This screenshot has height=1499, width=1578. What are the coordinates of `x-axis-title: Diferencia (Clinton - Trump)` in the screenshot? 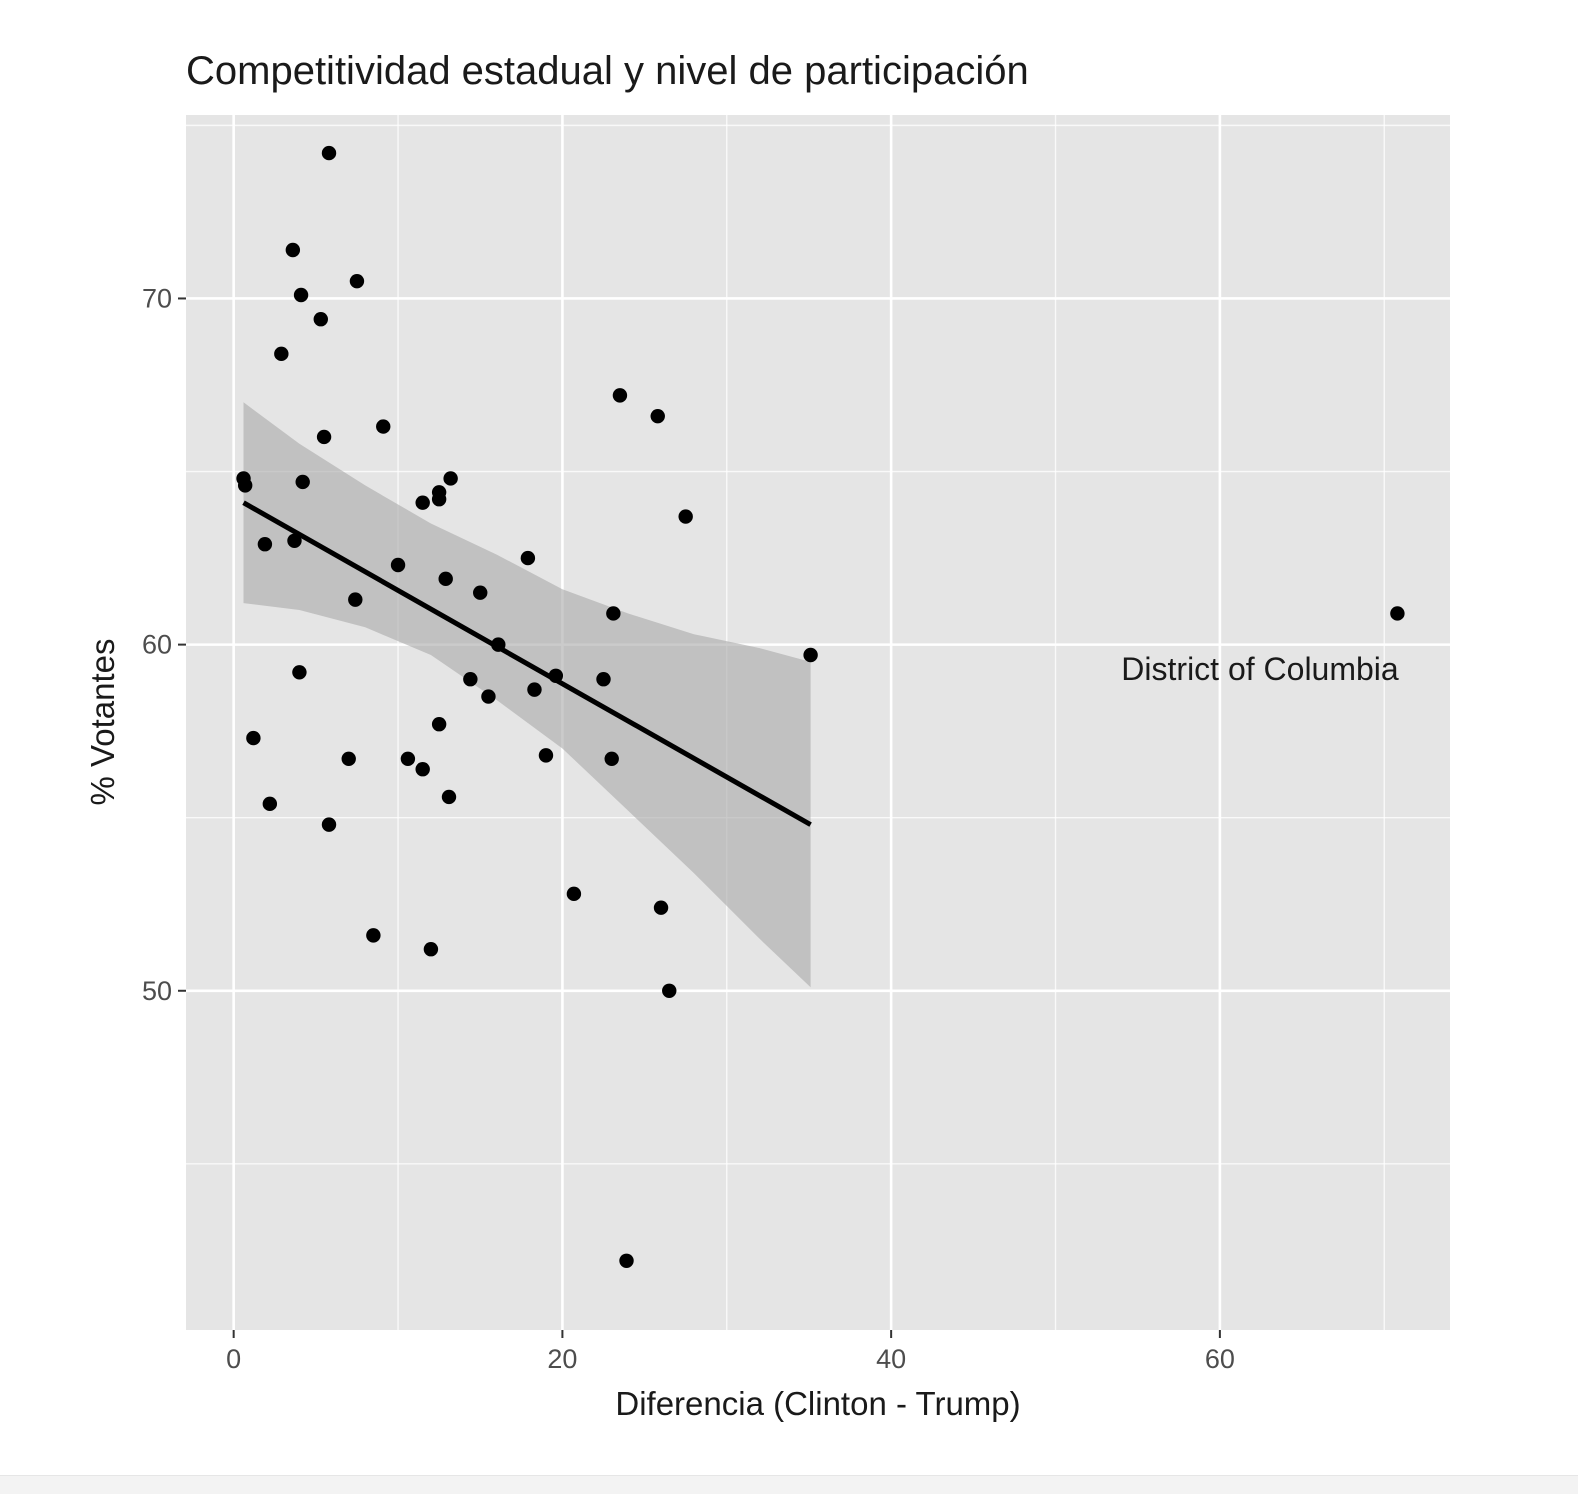 It's located at (817, 1403).